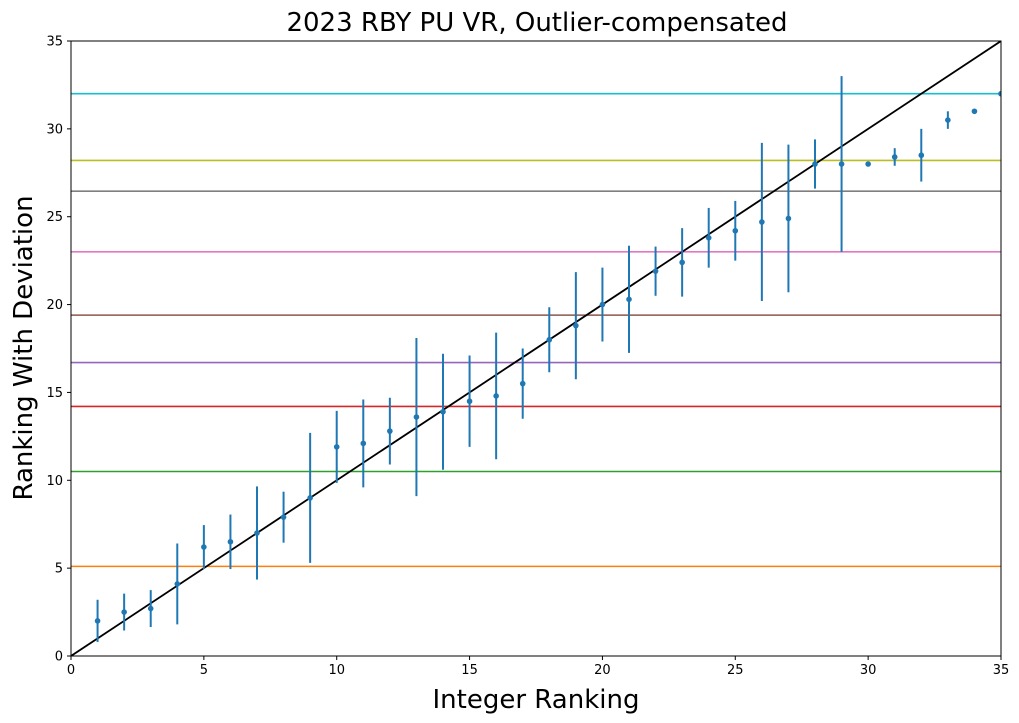  I want to click on y-tick-label-5: 5, so click(59, 569).